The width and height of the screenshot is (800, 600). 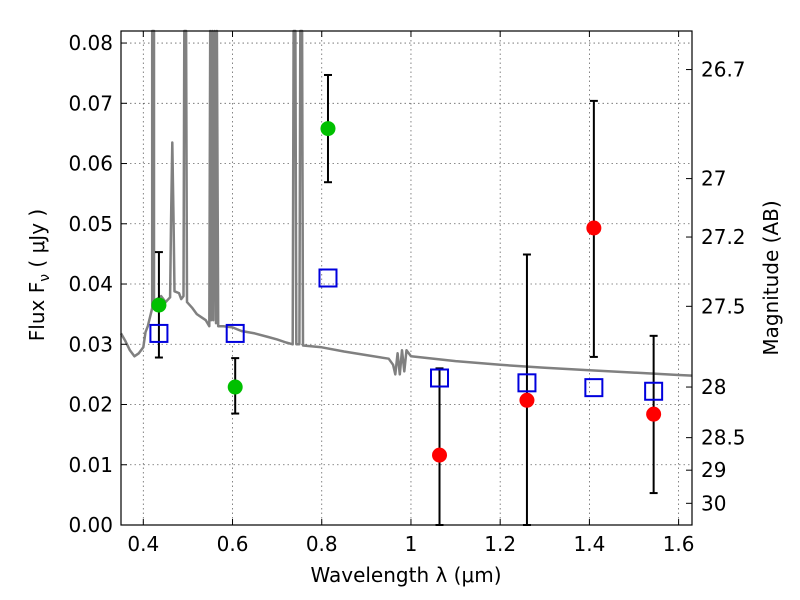 I want to click on y2-axis-ticks: 26.7 27 27.2 27.5 28 28.5 29 30, so click(x=716, y=286).